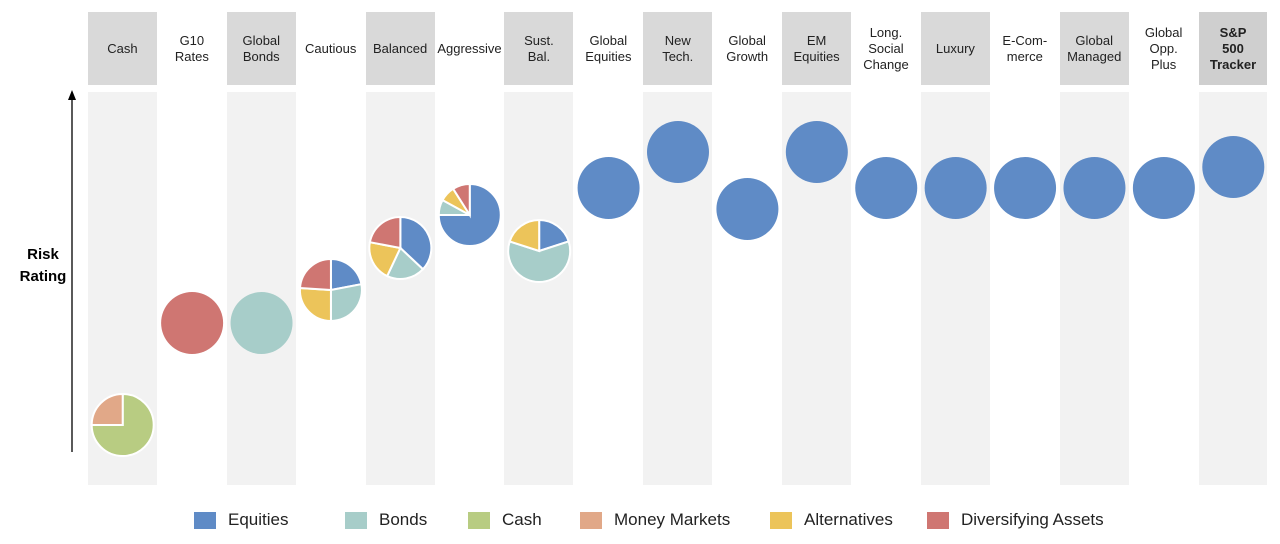 The height and width of the screenshot is (544, 1280). I want to click on legend-item: Diversifying Assets, so click(1015, 520).